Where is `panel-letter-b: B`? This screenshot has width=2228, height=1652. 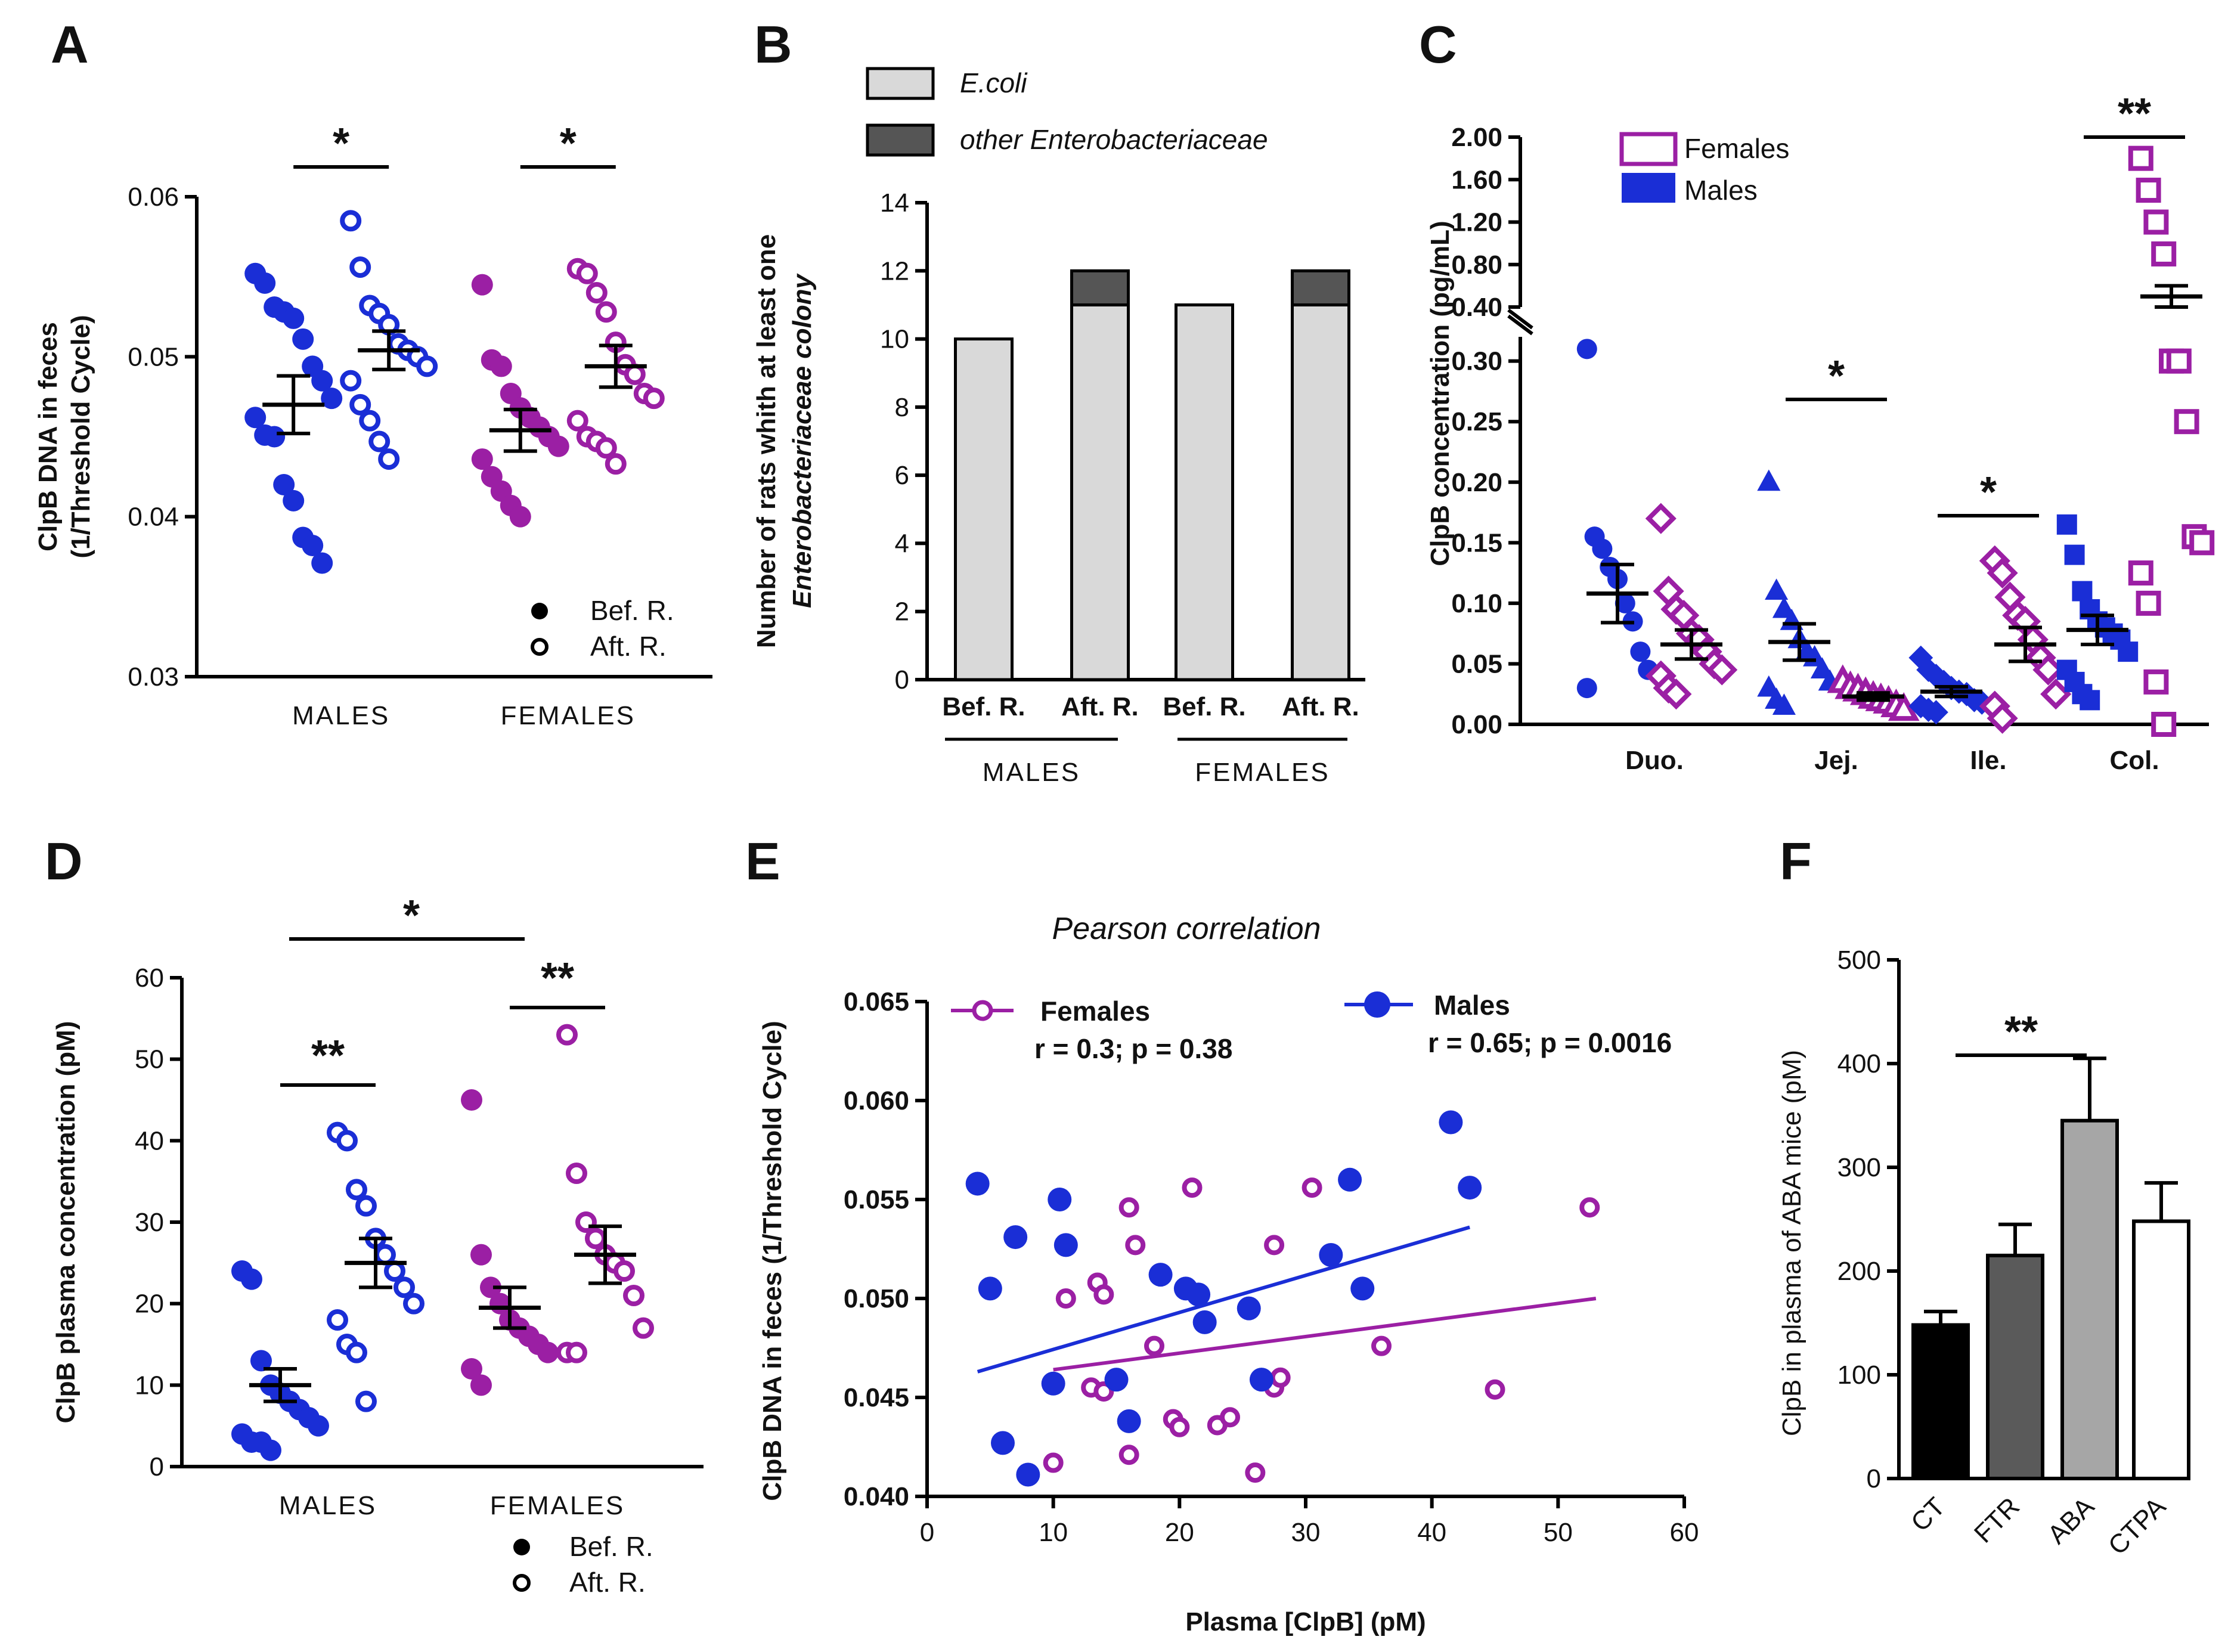 panel-letter-b: B is located at coordinates (773, 44).